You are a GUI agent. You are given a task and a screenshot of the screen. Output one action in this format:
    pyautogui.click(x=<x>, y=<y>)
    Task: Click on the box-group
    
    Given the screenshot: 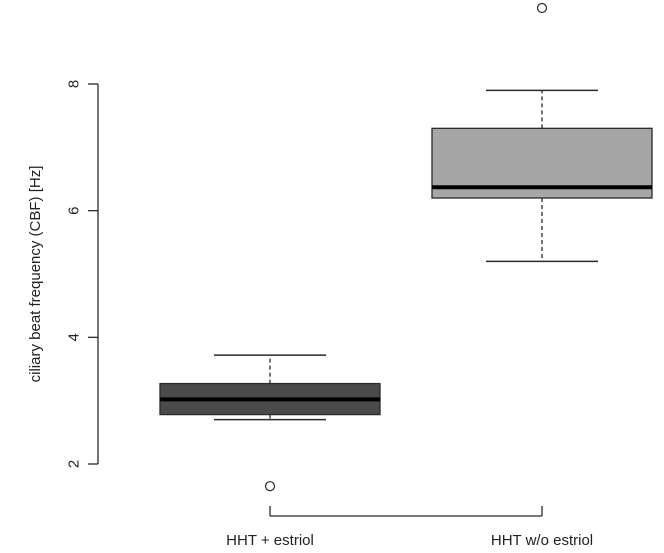 What is the action you would take?
    pyautogui.click(x=270, y=423)
    